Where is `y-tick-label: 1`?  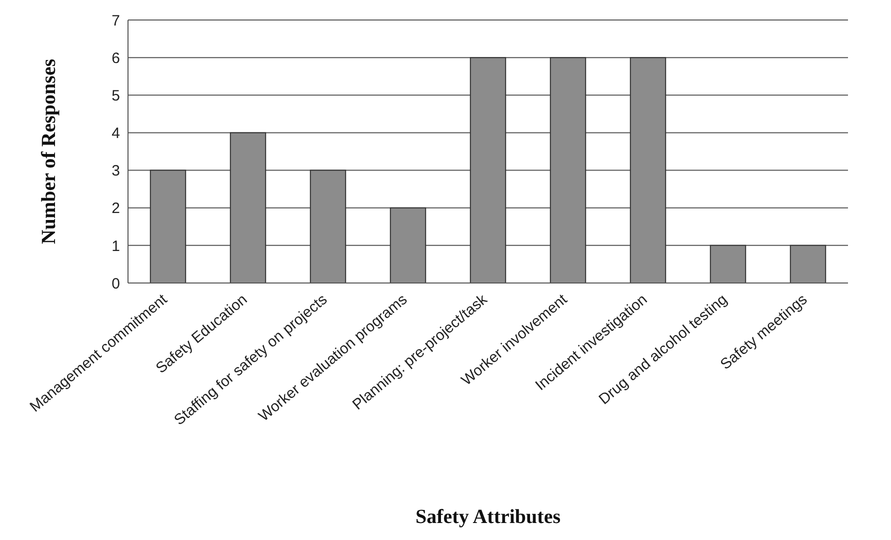
y-tick-label: 1 is located at coordinates (116, 246).